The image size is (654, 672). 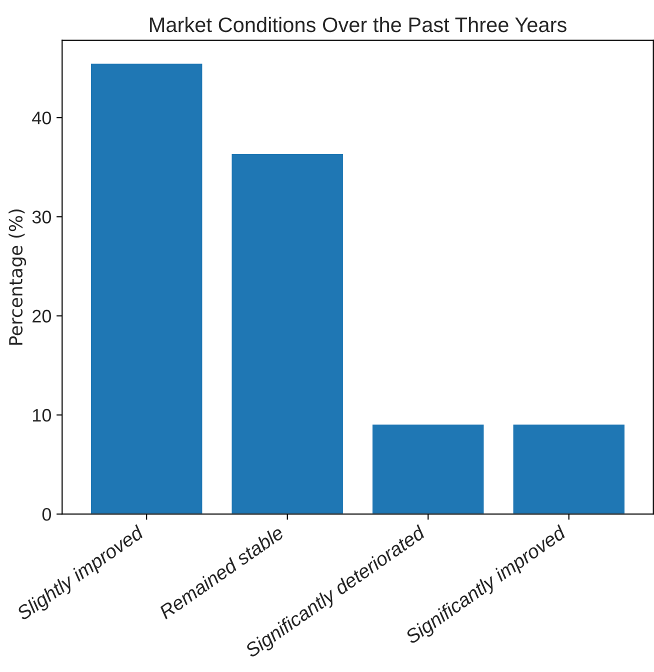 What do you see at coordinates (42, 118) in the screenshot?
I see `y-tick-label: 40` at bounding box center [42, 118].